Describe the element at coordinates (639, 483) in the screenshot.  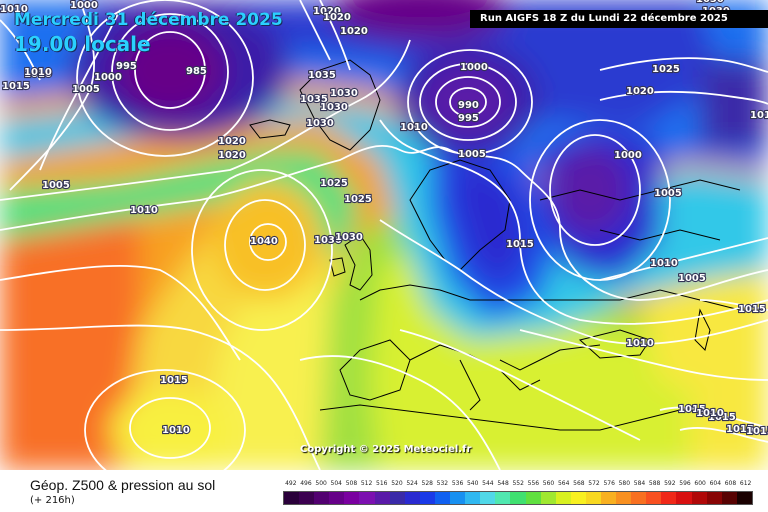
I see `scale-value: 584` at that location.